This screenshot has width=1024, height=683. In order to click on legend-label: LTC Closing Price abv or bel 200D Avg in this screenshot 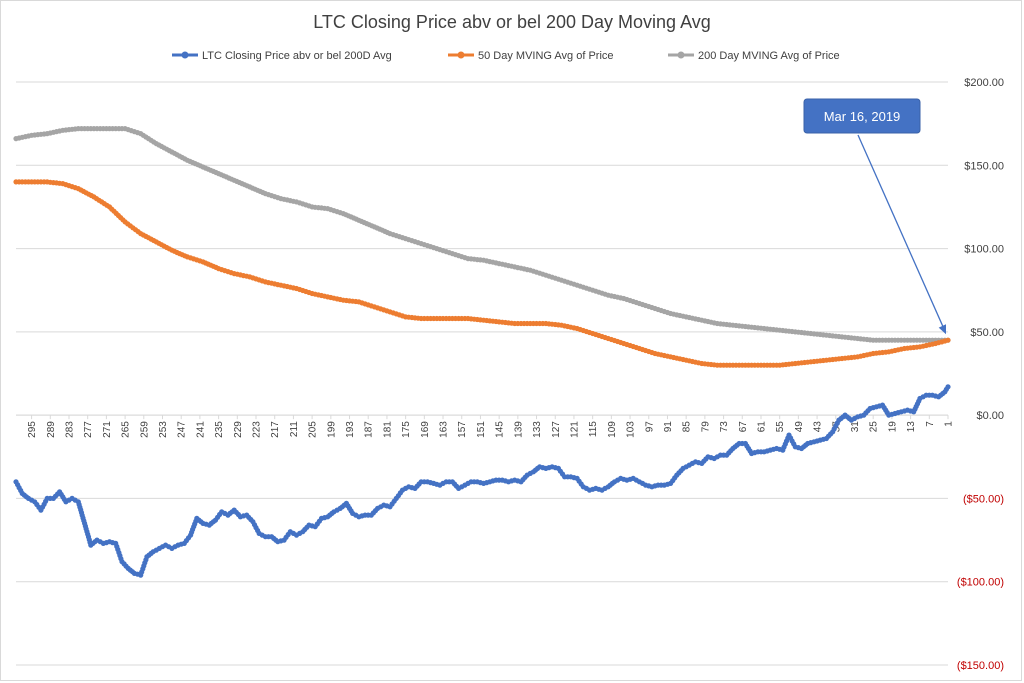, I will do `click(297, 56)`.